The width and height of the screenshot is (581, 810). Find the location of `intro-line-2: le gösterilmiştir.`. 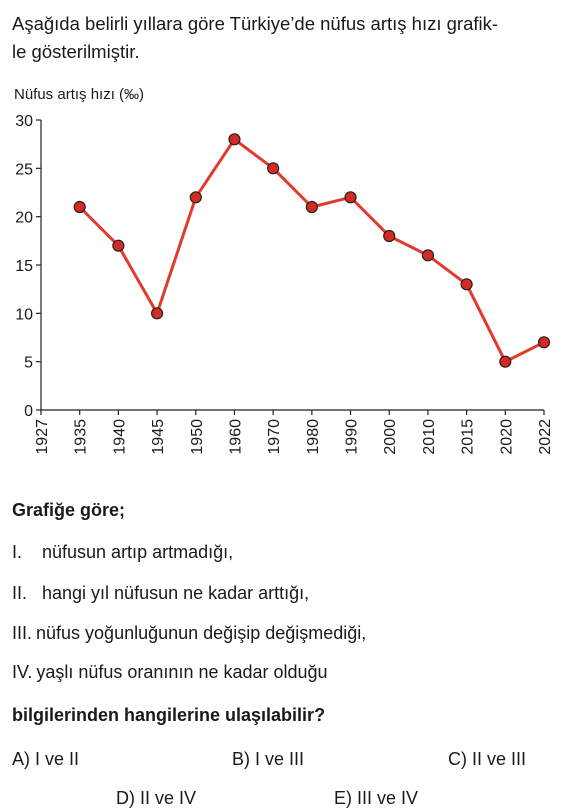

intro-line-2: le gösterilmiştir. is located at coordinates (76, 51).